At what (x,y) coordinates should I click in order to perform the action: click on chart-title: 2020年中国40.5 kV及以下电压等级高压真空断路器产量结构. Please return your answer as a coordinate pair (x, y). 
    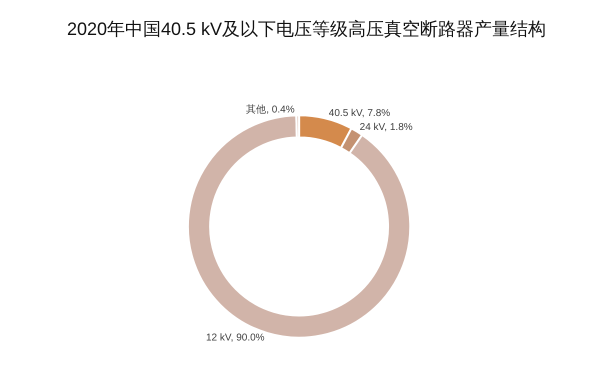
    Looking at the image, I should click on (306, 28).